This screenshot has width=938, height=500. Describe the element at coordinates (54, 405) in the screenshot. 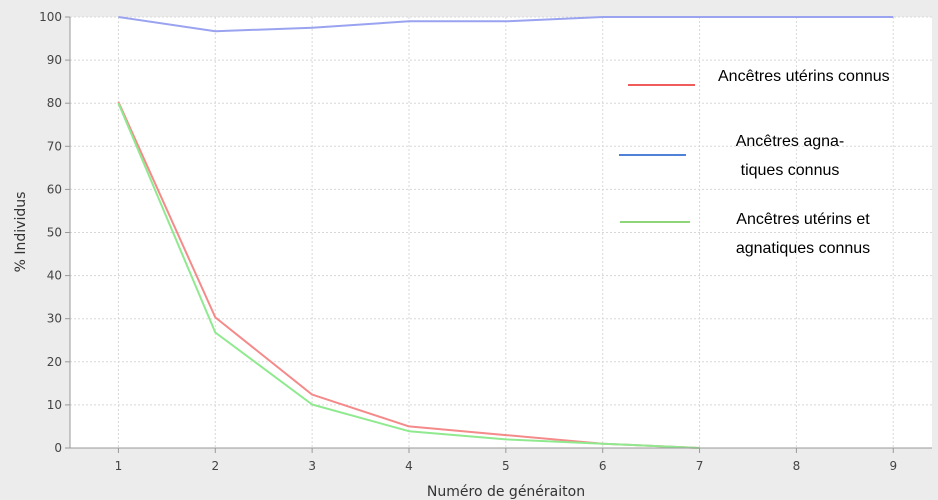

I see `y-tick-label: 10` at that location.